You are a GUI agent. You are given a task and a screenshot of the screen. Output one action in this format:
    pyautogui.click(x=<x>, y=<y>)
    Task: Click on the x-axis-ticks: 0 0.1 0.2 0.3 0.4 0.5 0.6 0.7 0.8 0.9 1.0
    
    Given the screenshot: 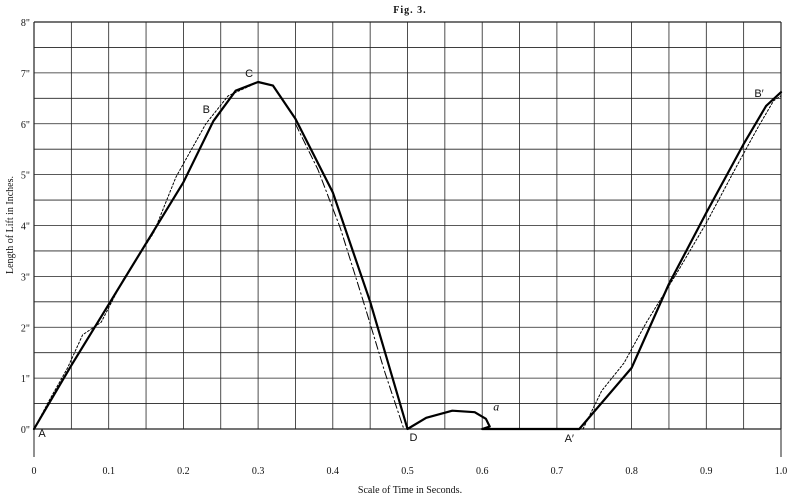 What is the action you would take?
    pyautogui.click(x=409, y=471)
    